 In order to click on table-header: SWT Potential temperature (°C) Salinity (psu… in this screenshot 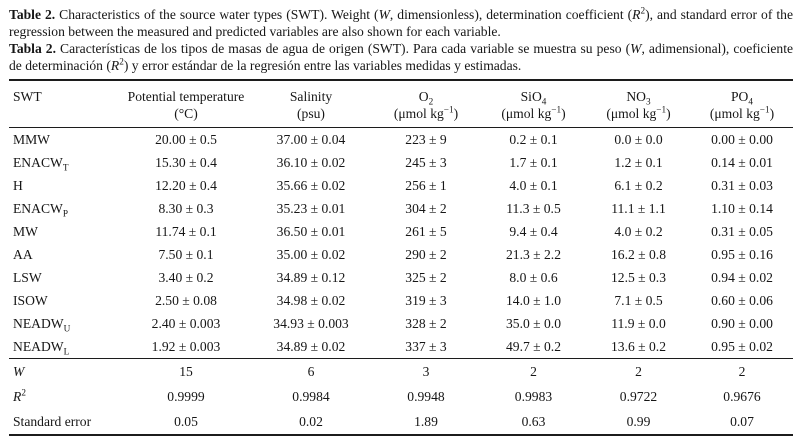, I will do `click(401, 104)`.